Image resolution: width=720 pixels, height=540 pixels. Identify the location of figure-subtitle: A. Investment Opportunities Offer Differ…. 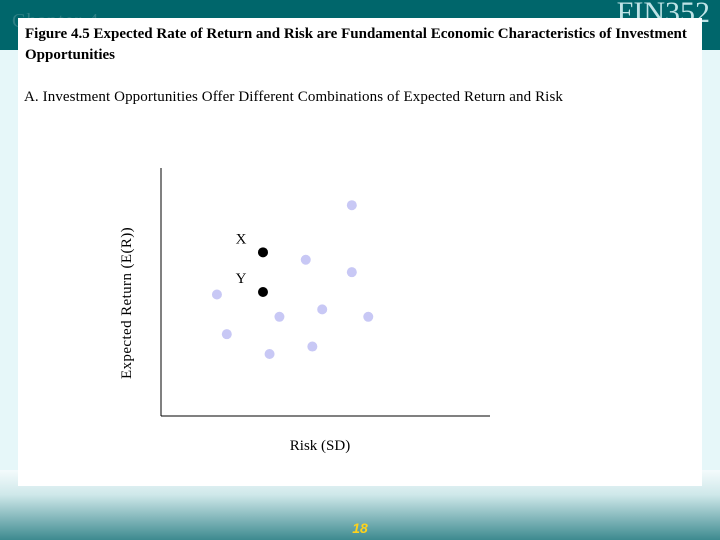
(293, 97).